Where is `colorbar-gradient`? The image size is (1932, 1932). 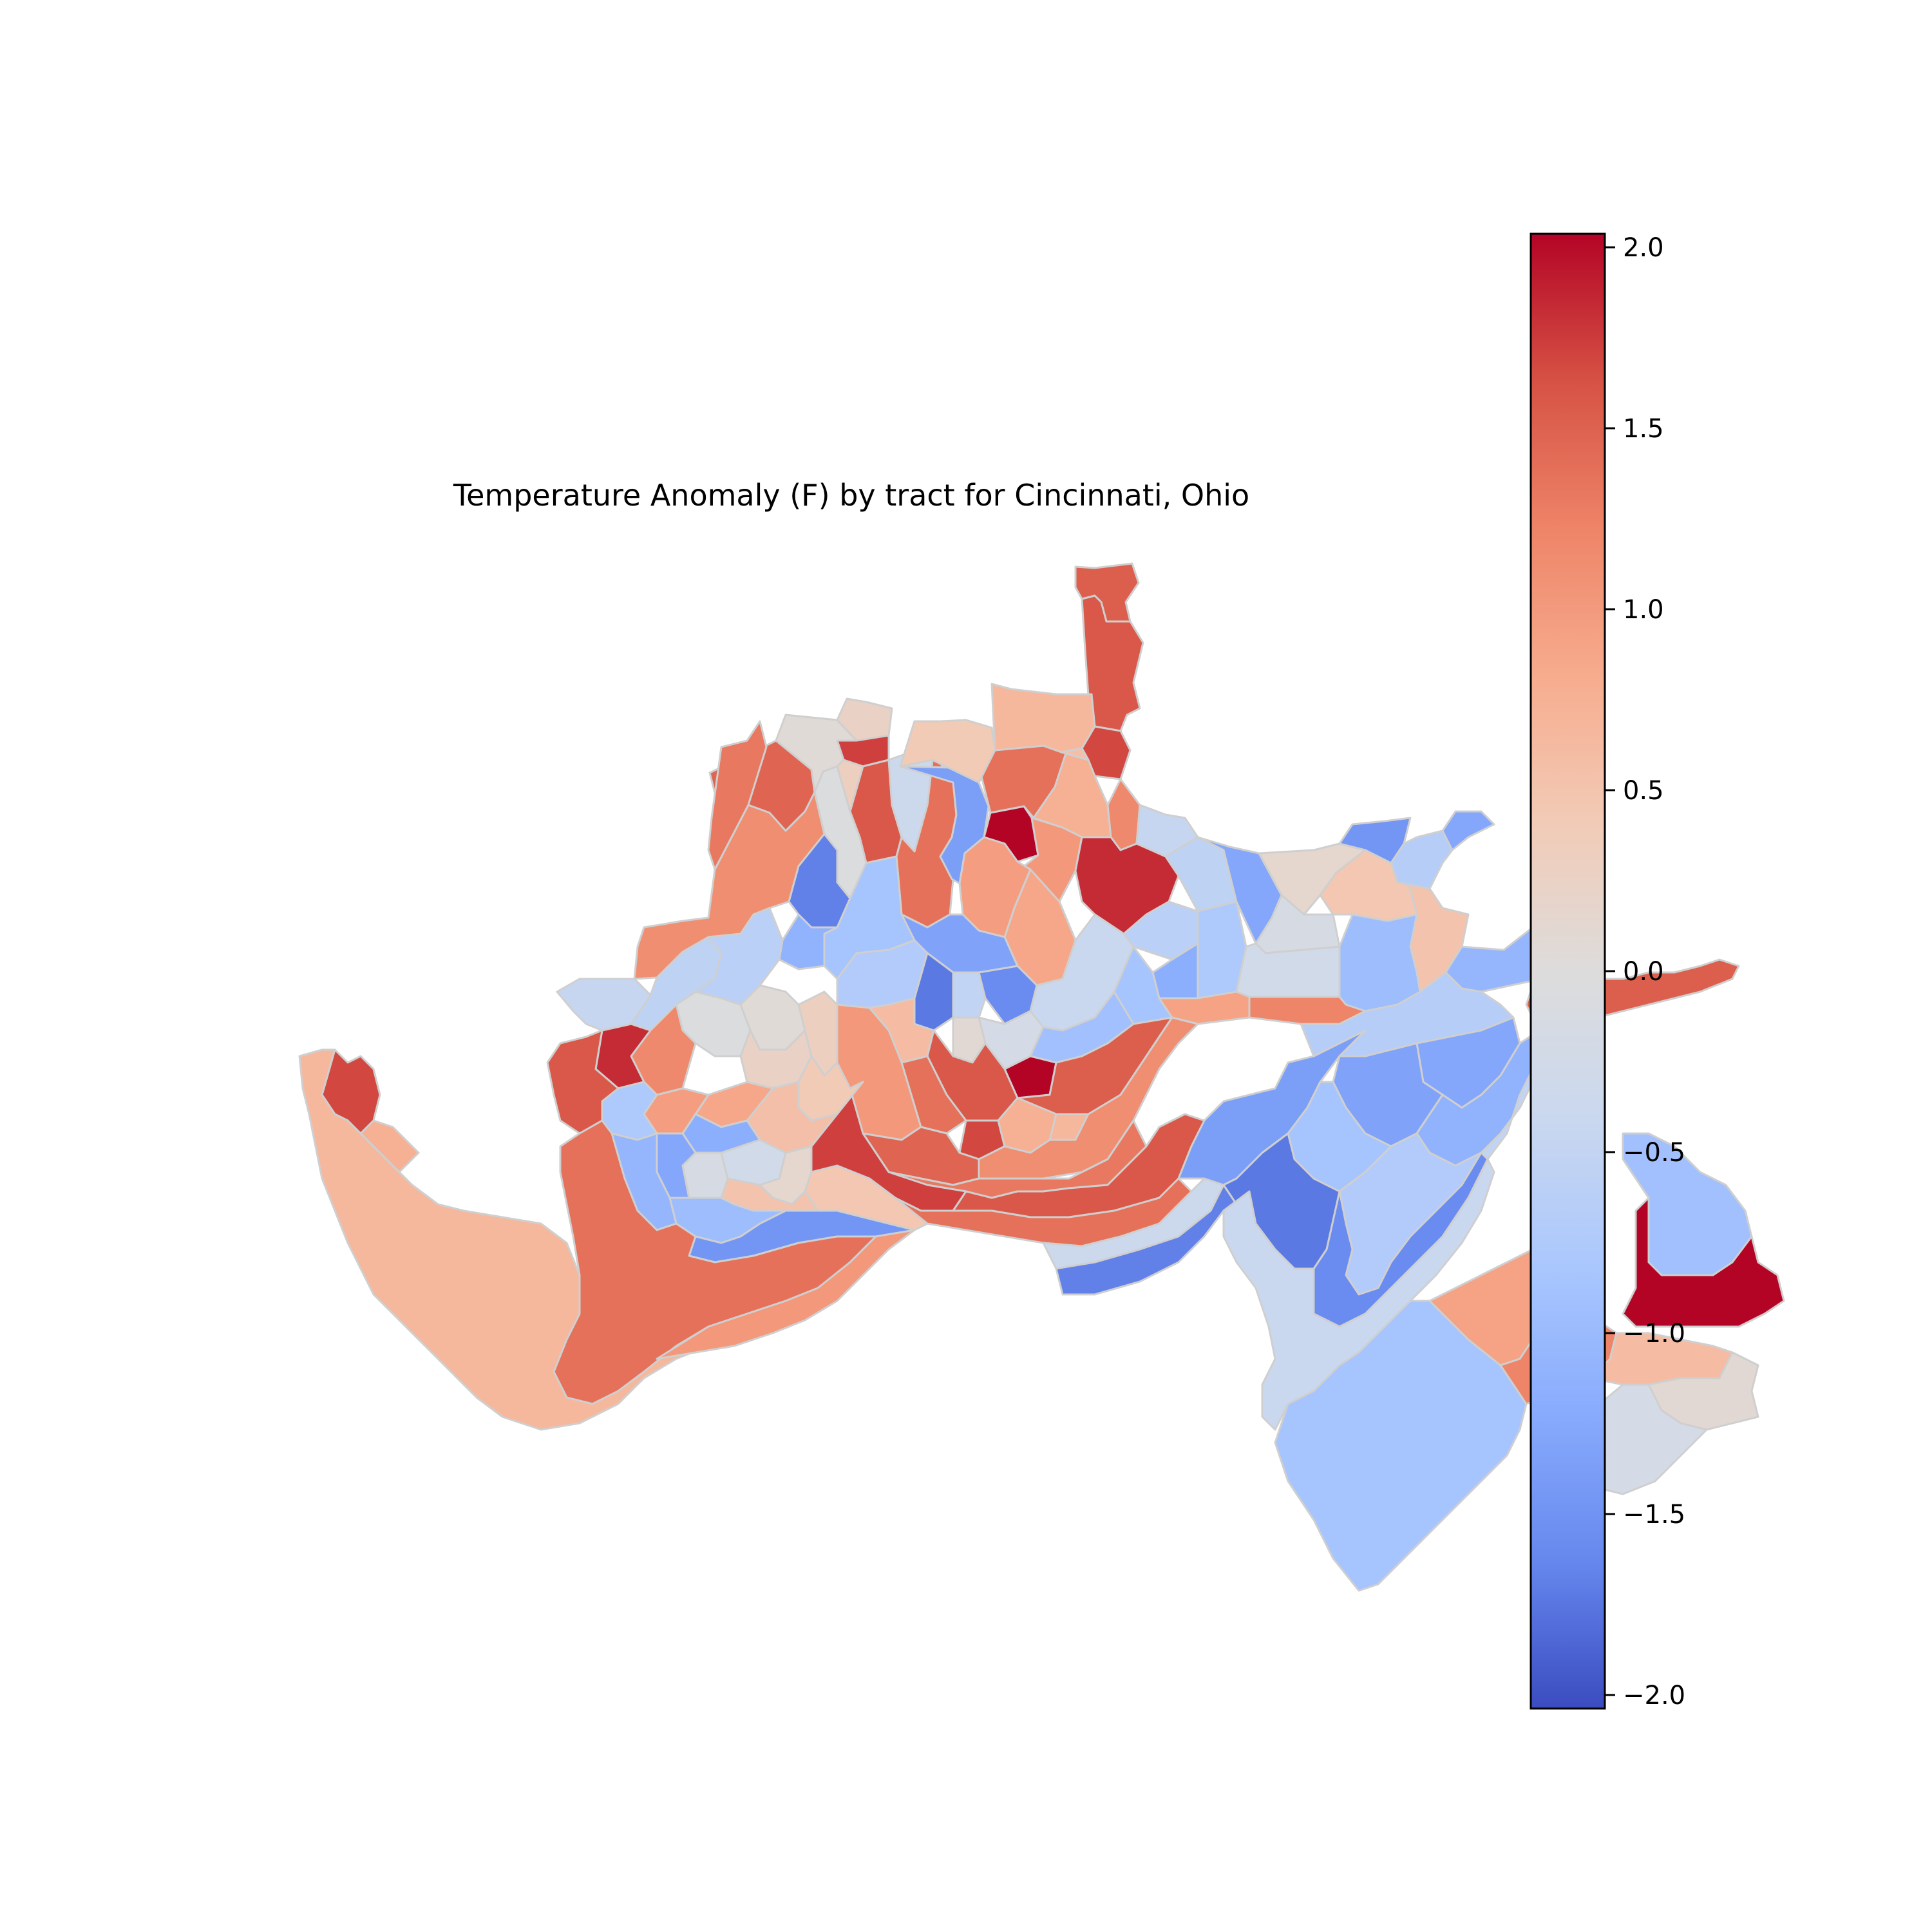
colorbar-gradient is located at coordinates (1568, 971).